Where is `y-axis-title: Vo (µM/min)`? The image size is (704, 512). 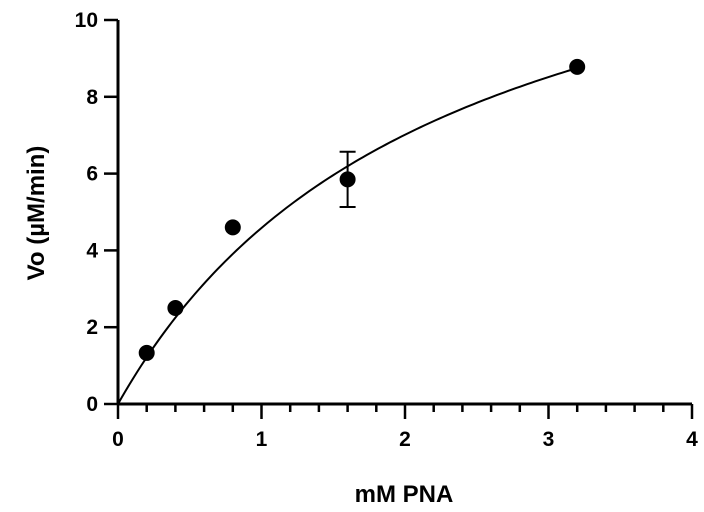
y-axis-title: Vo (µM/min) is located at coordinates (36, 213).